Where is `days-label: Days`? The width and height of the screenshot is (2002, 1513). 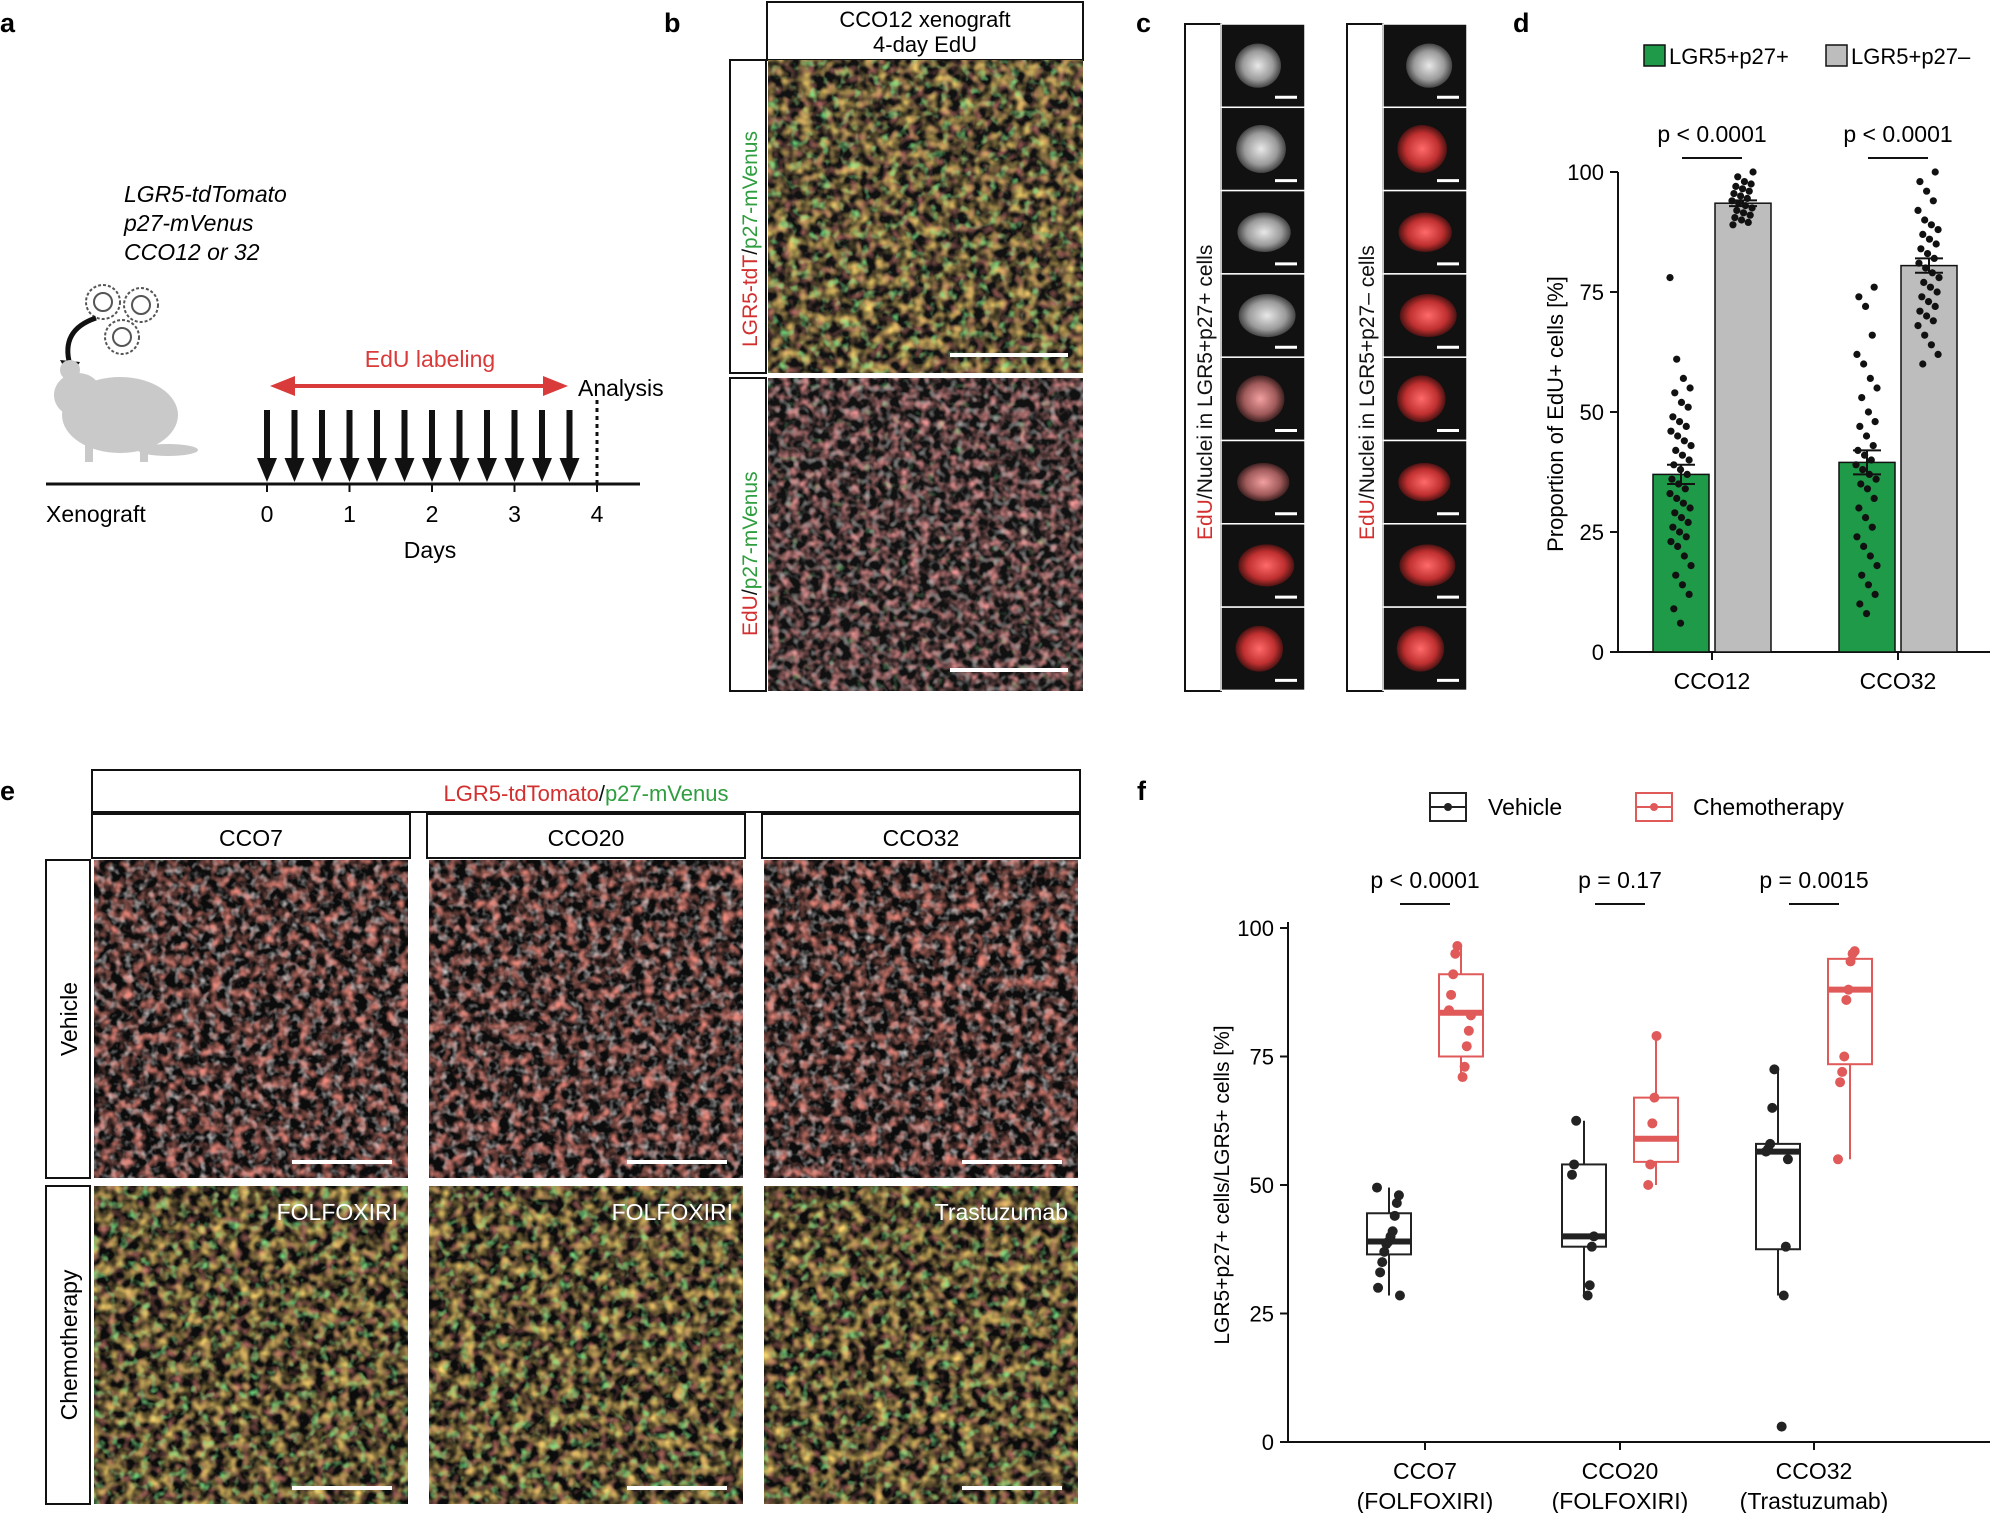
days-label: Days is located at coordinates (430, 550).